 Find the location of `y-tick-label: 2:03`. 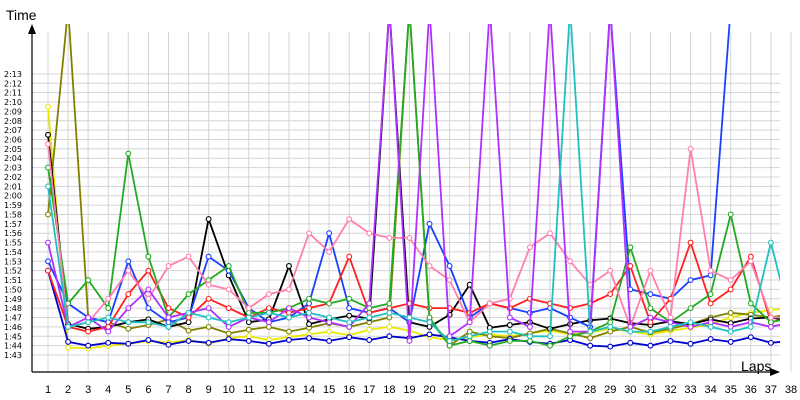

y-tick-label: 2:03 is located at coordinates (13, 168).